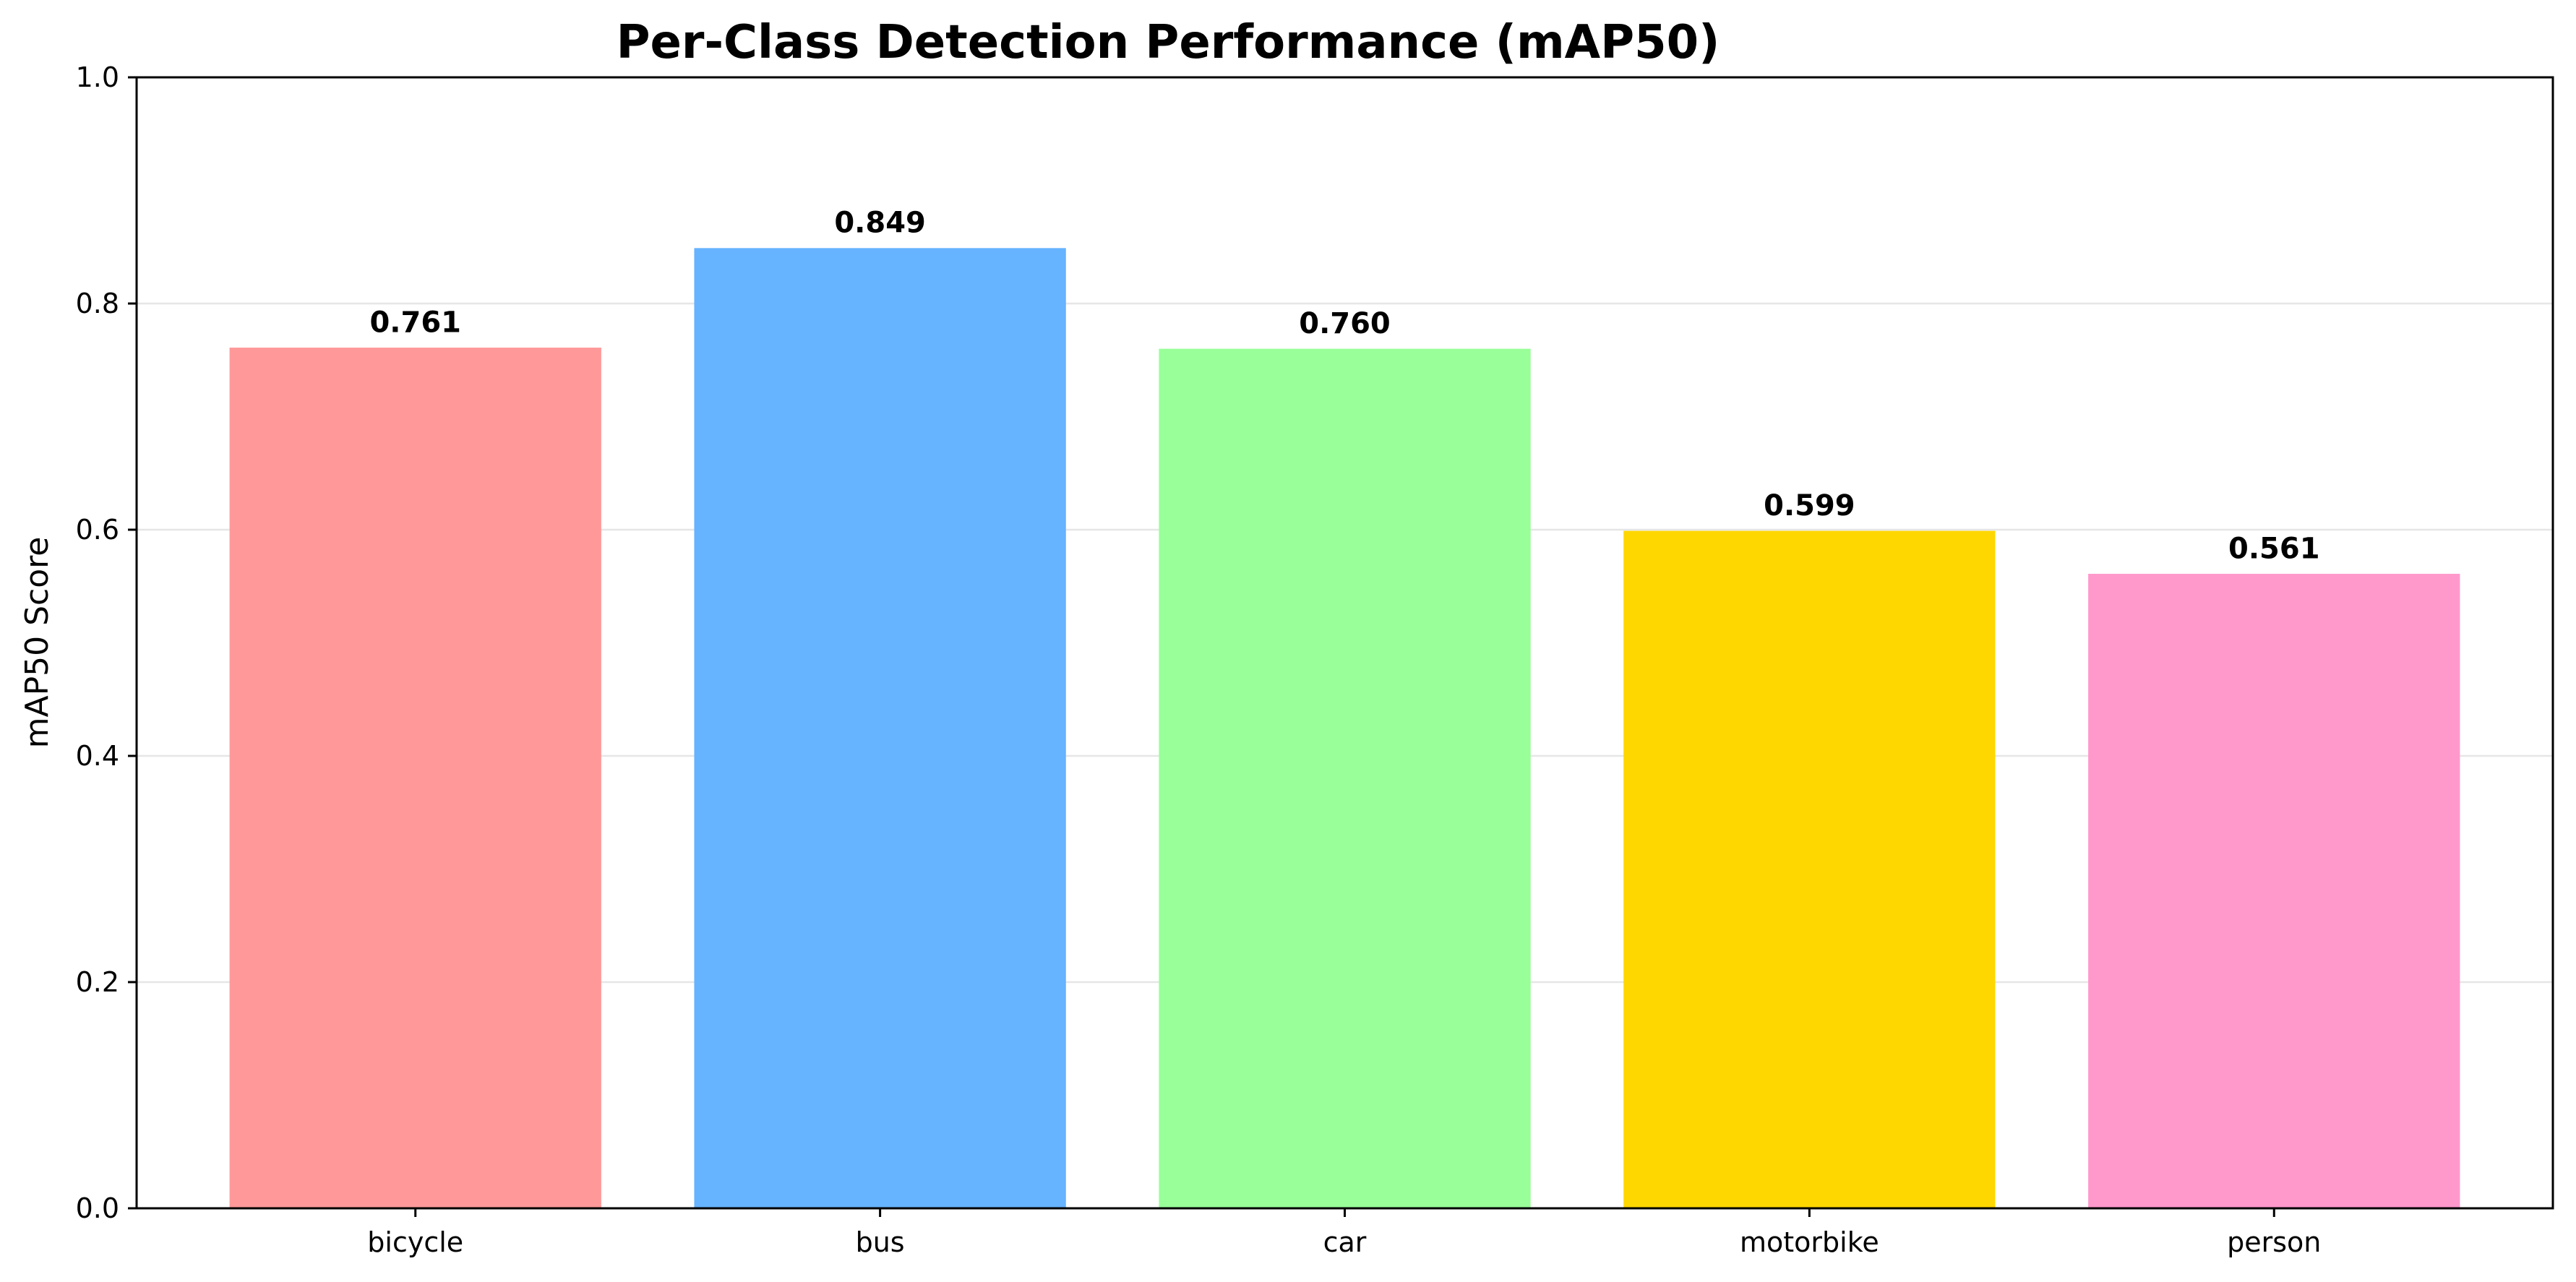  What do you see at coordinates (415, 1242) in the screenshot?
I see `x-tick-label: bicycle` at bounding box center [415, 1242].